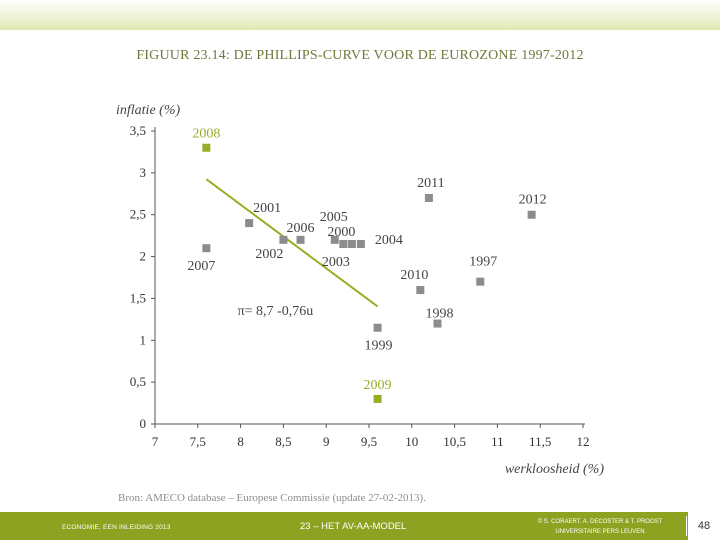 The width and height of the screenshot is (720, 540). What do you see at coordinates (336, 262) in the screenshot?
I see `data-point-label: 2003` at bounding box center [336, 262].